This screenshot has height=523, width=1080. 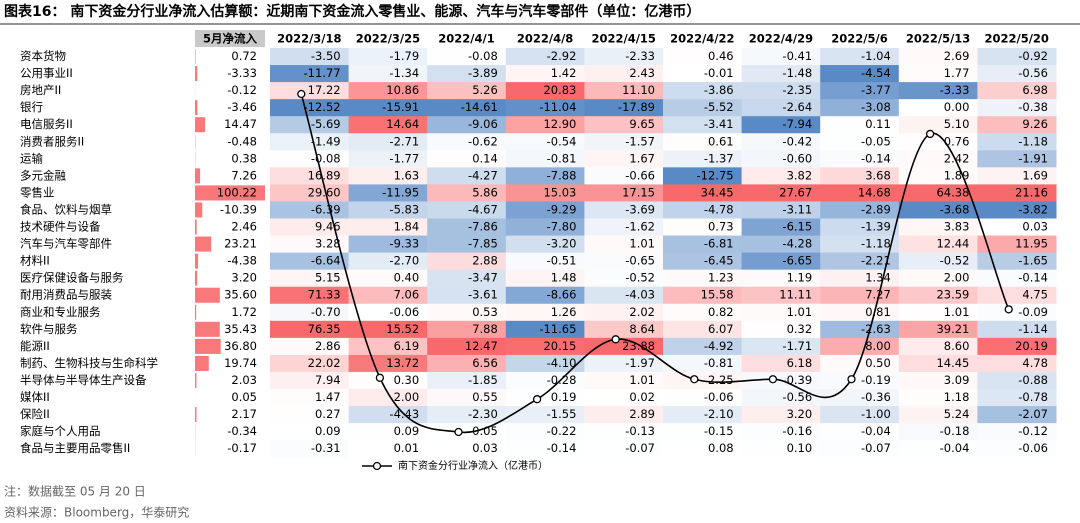 What do you see at coordinates (240, 295) in the screenshot?
I see `cell-value: 35.60` at bounding box center [240, 295].